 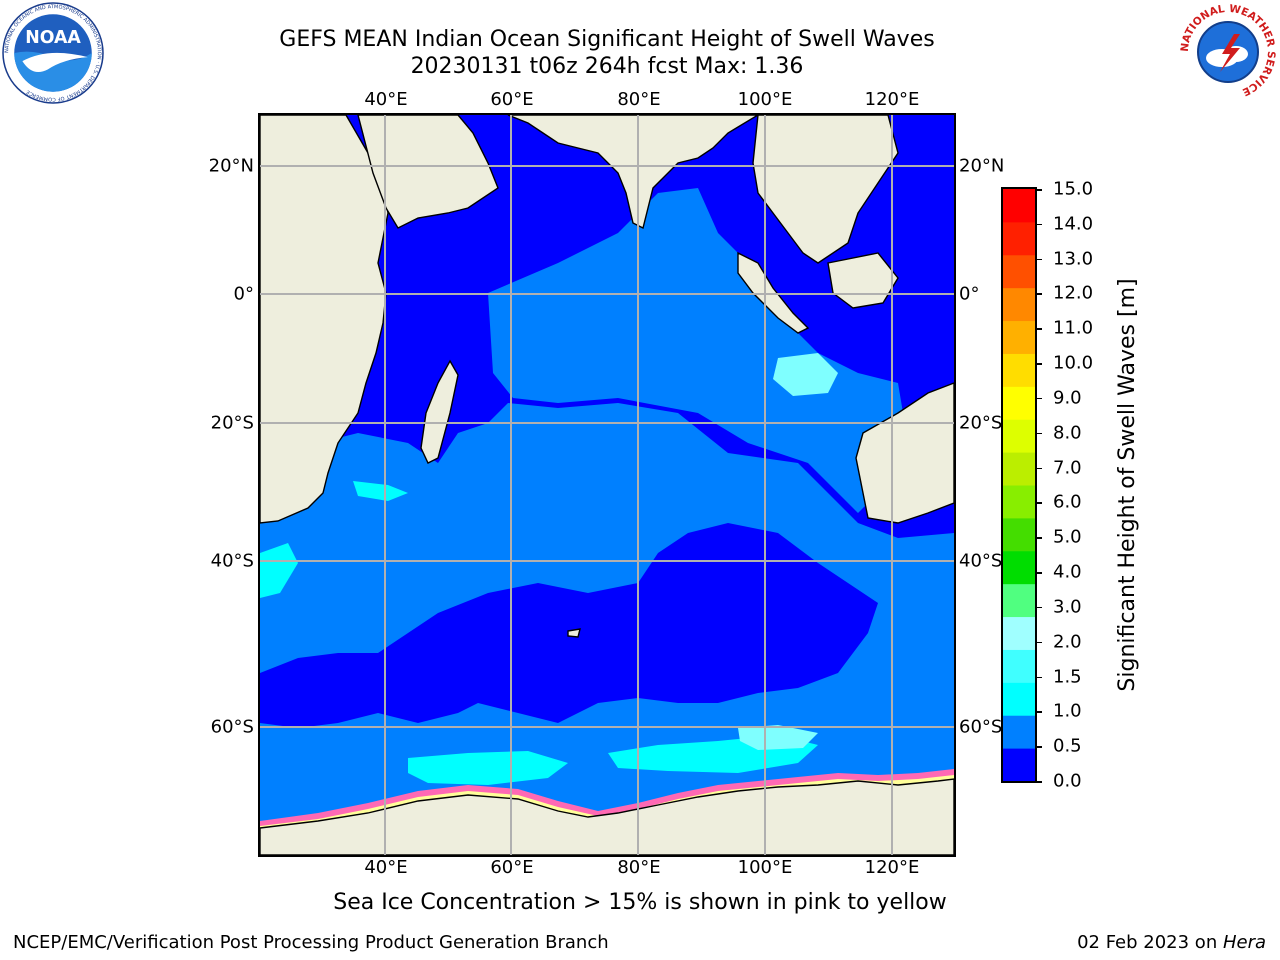 I want to click on noaa-logo-text: NOAA, so click(x=53, y=38).